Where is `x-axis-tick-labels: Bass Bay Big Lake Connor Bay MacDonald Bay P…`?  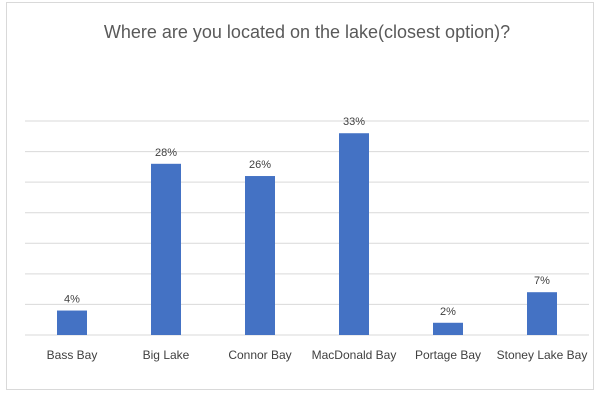
x-axis-tick-labels: Bass Bay Big Lake Connor Bay MacDonald Bay P… is located at coordinates (317, 355).